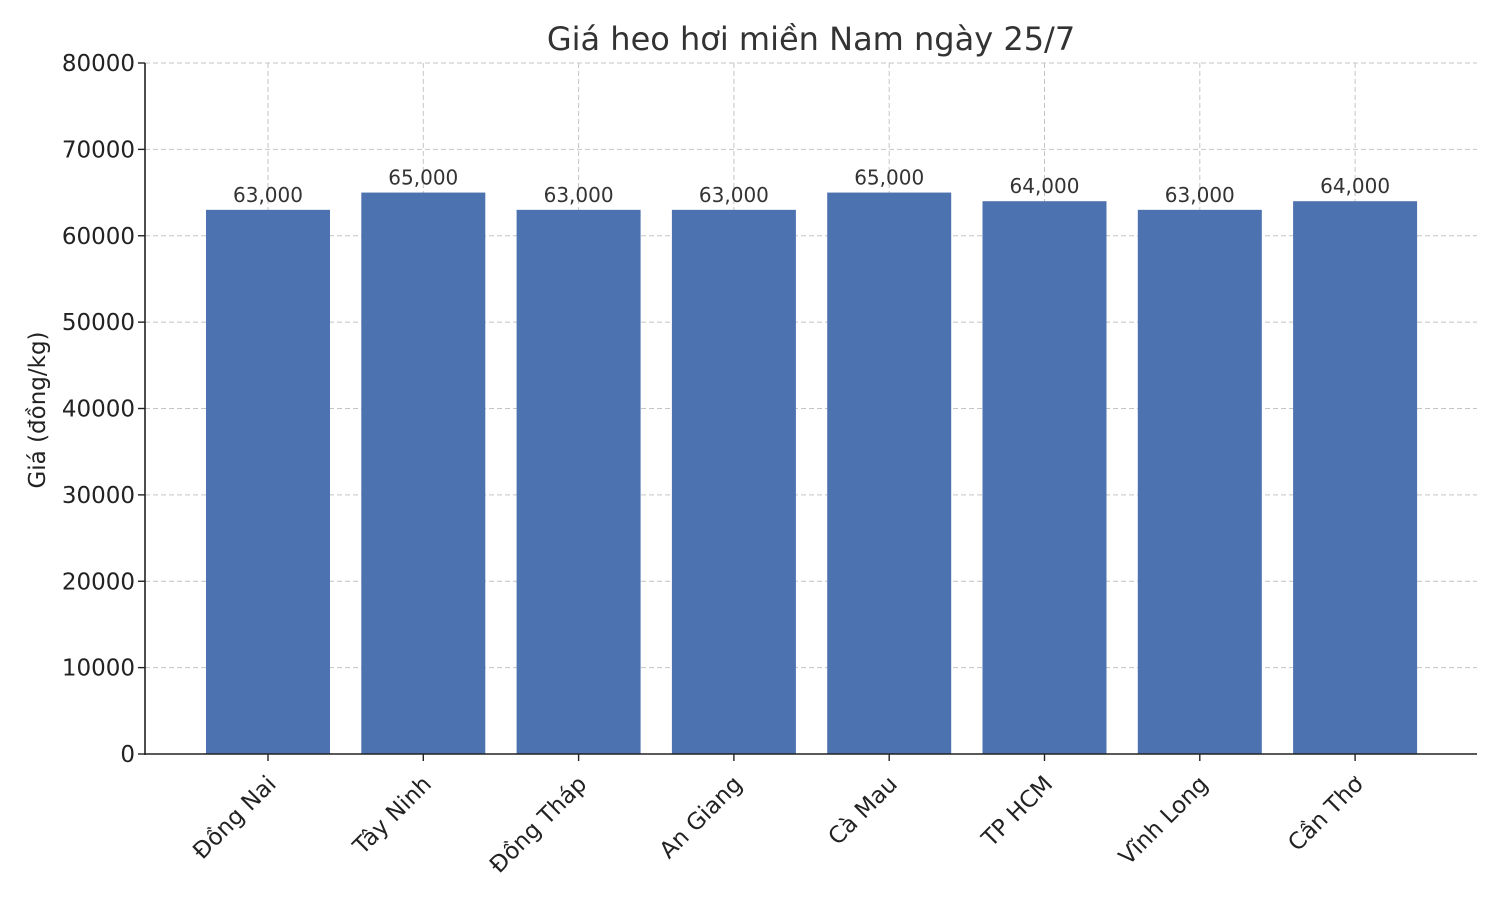  What do you see at coordinates (98, 582) in the screenshot?
I see `y-tick-label: 20000` at bounding box center [98, 582].